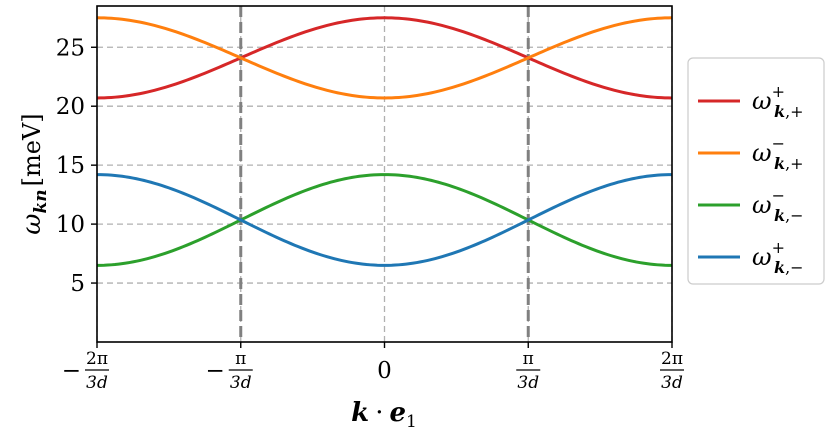 This screenshot has width=830, height=440. What do you see at coordinates (41, 201) in the screenshot?
I see `y-axis-label-sub: kn` at bounding box center [41, 201].